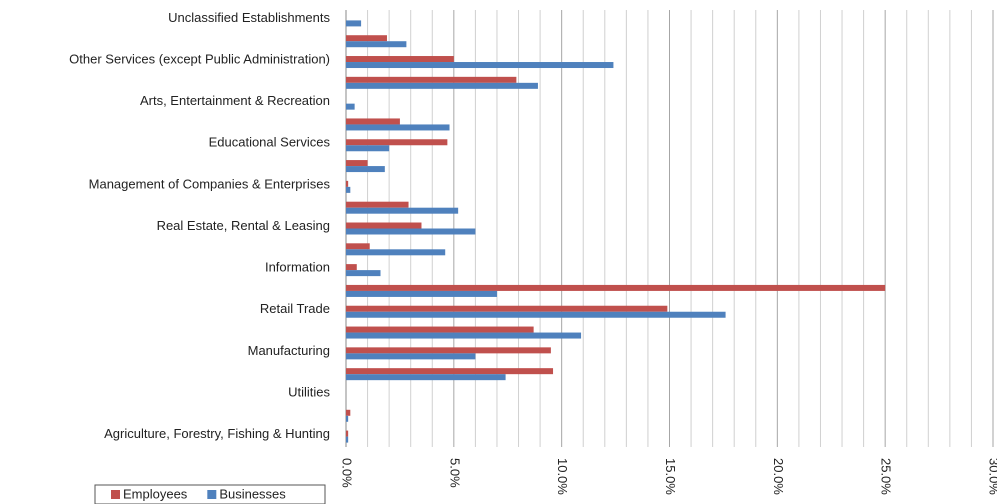 This screenshot has height=504, width=997. I want to click on x-tick-label: 0.0%, so click(347, 473).